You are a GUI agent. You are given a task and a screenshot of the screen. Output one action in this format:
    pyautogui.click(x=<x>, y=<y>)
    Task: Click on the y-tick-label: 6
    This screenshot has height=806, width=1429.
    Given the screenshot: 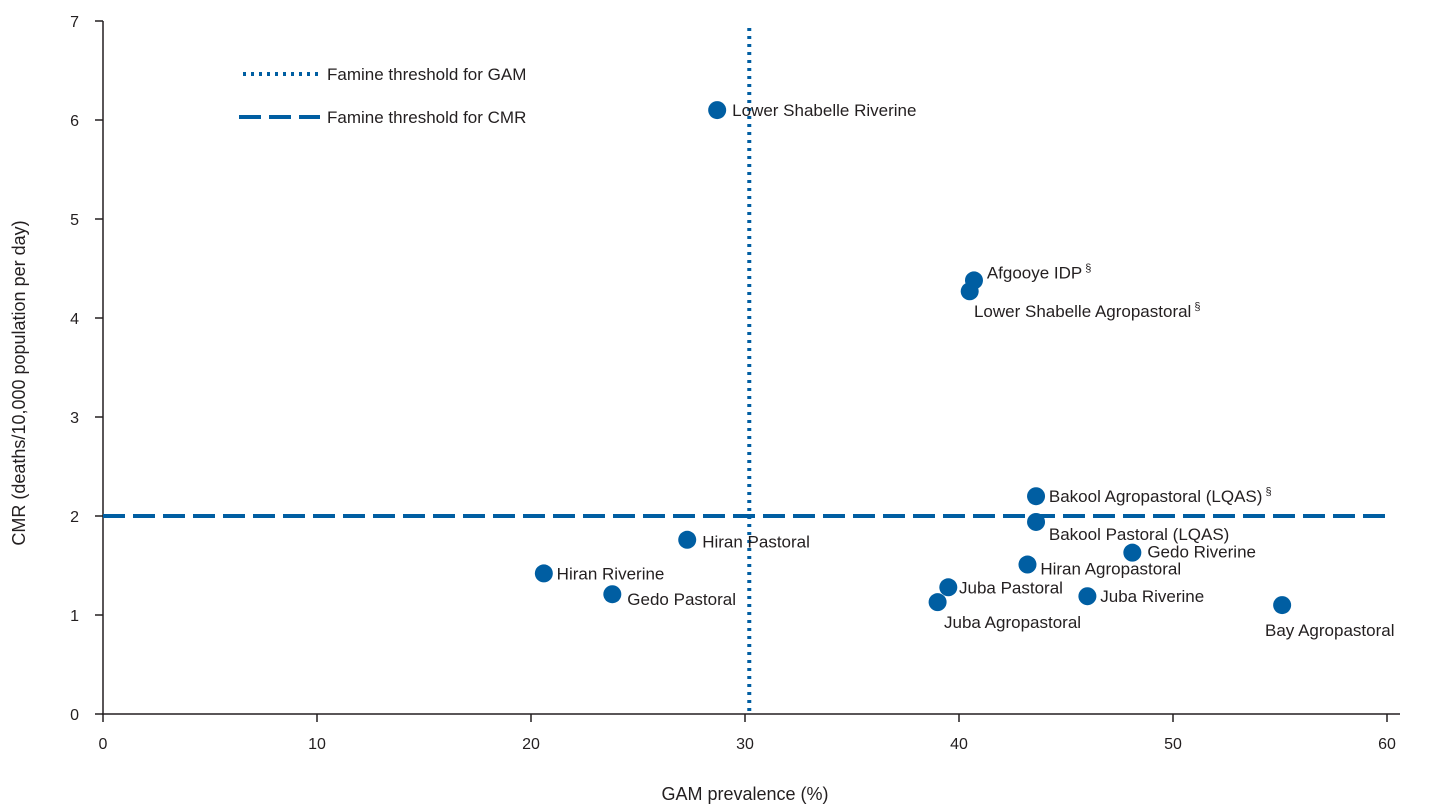 What is the action you would take?
    pyautogui.click(x=74, y=121)
    